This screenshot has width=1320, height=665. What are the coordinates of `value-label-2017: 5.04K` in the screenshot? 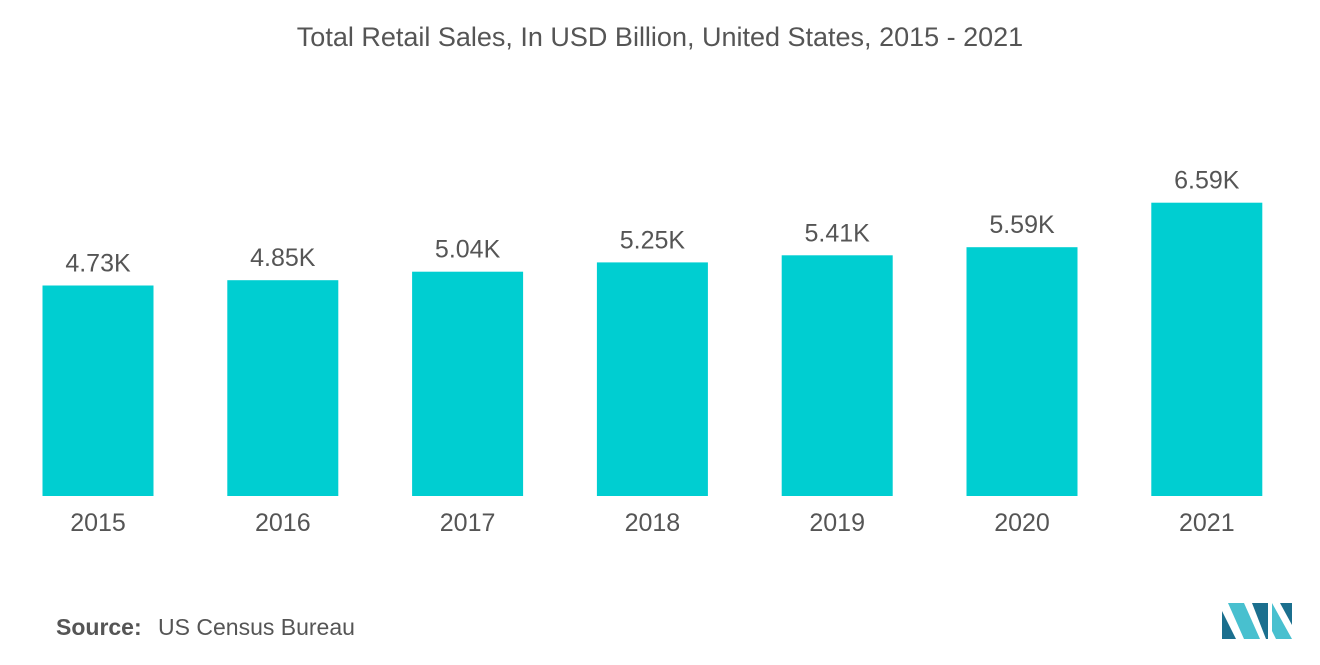 It's located at (468, 250).